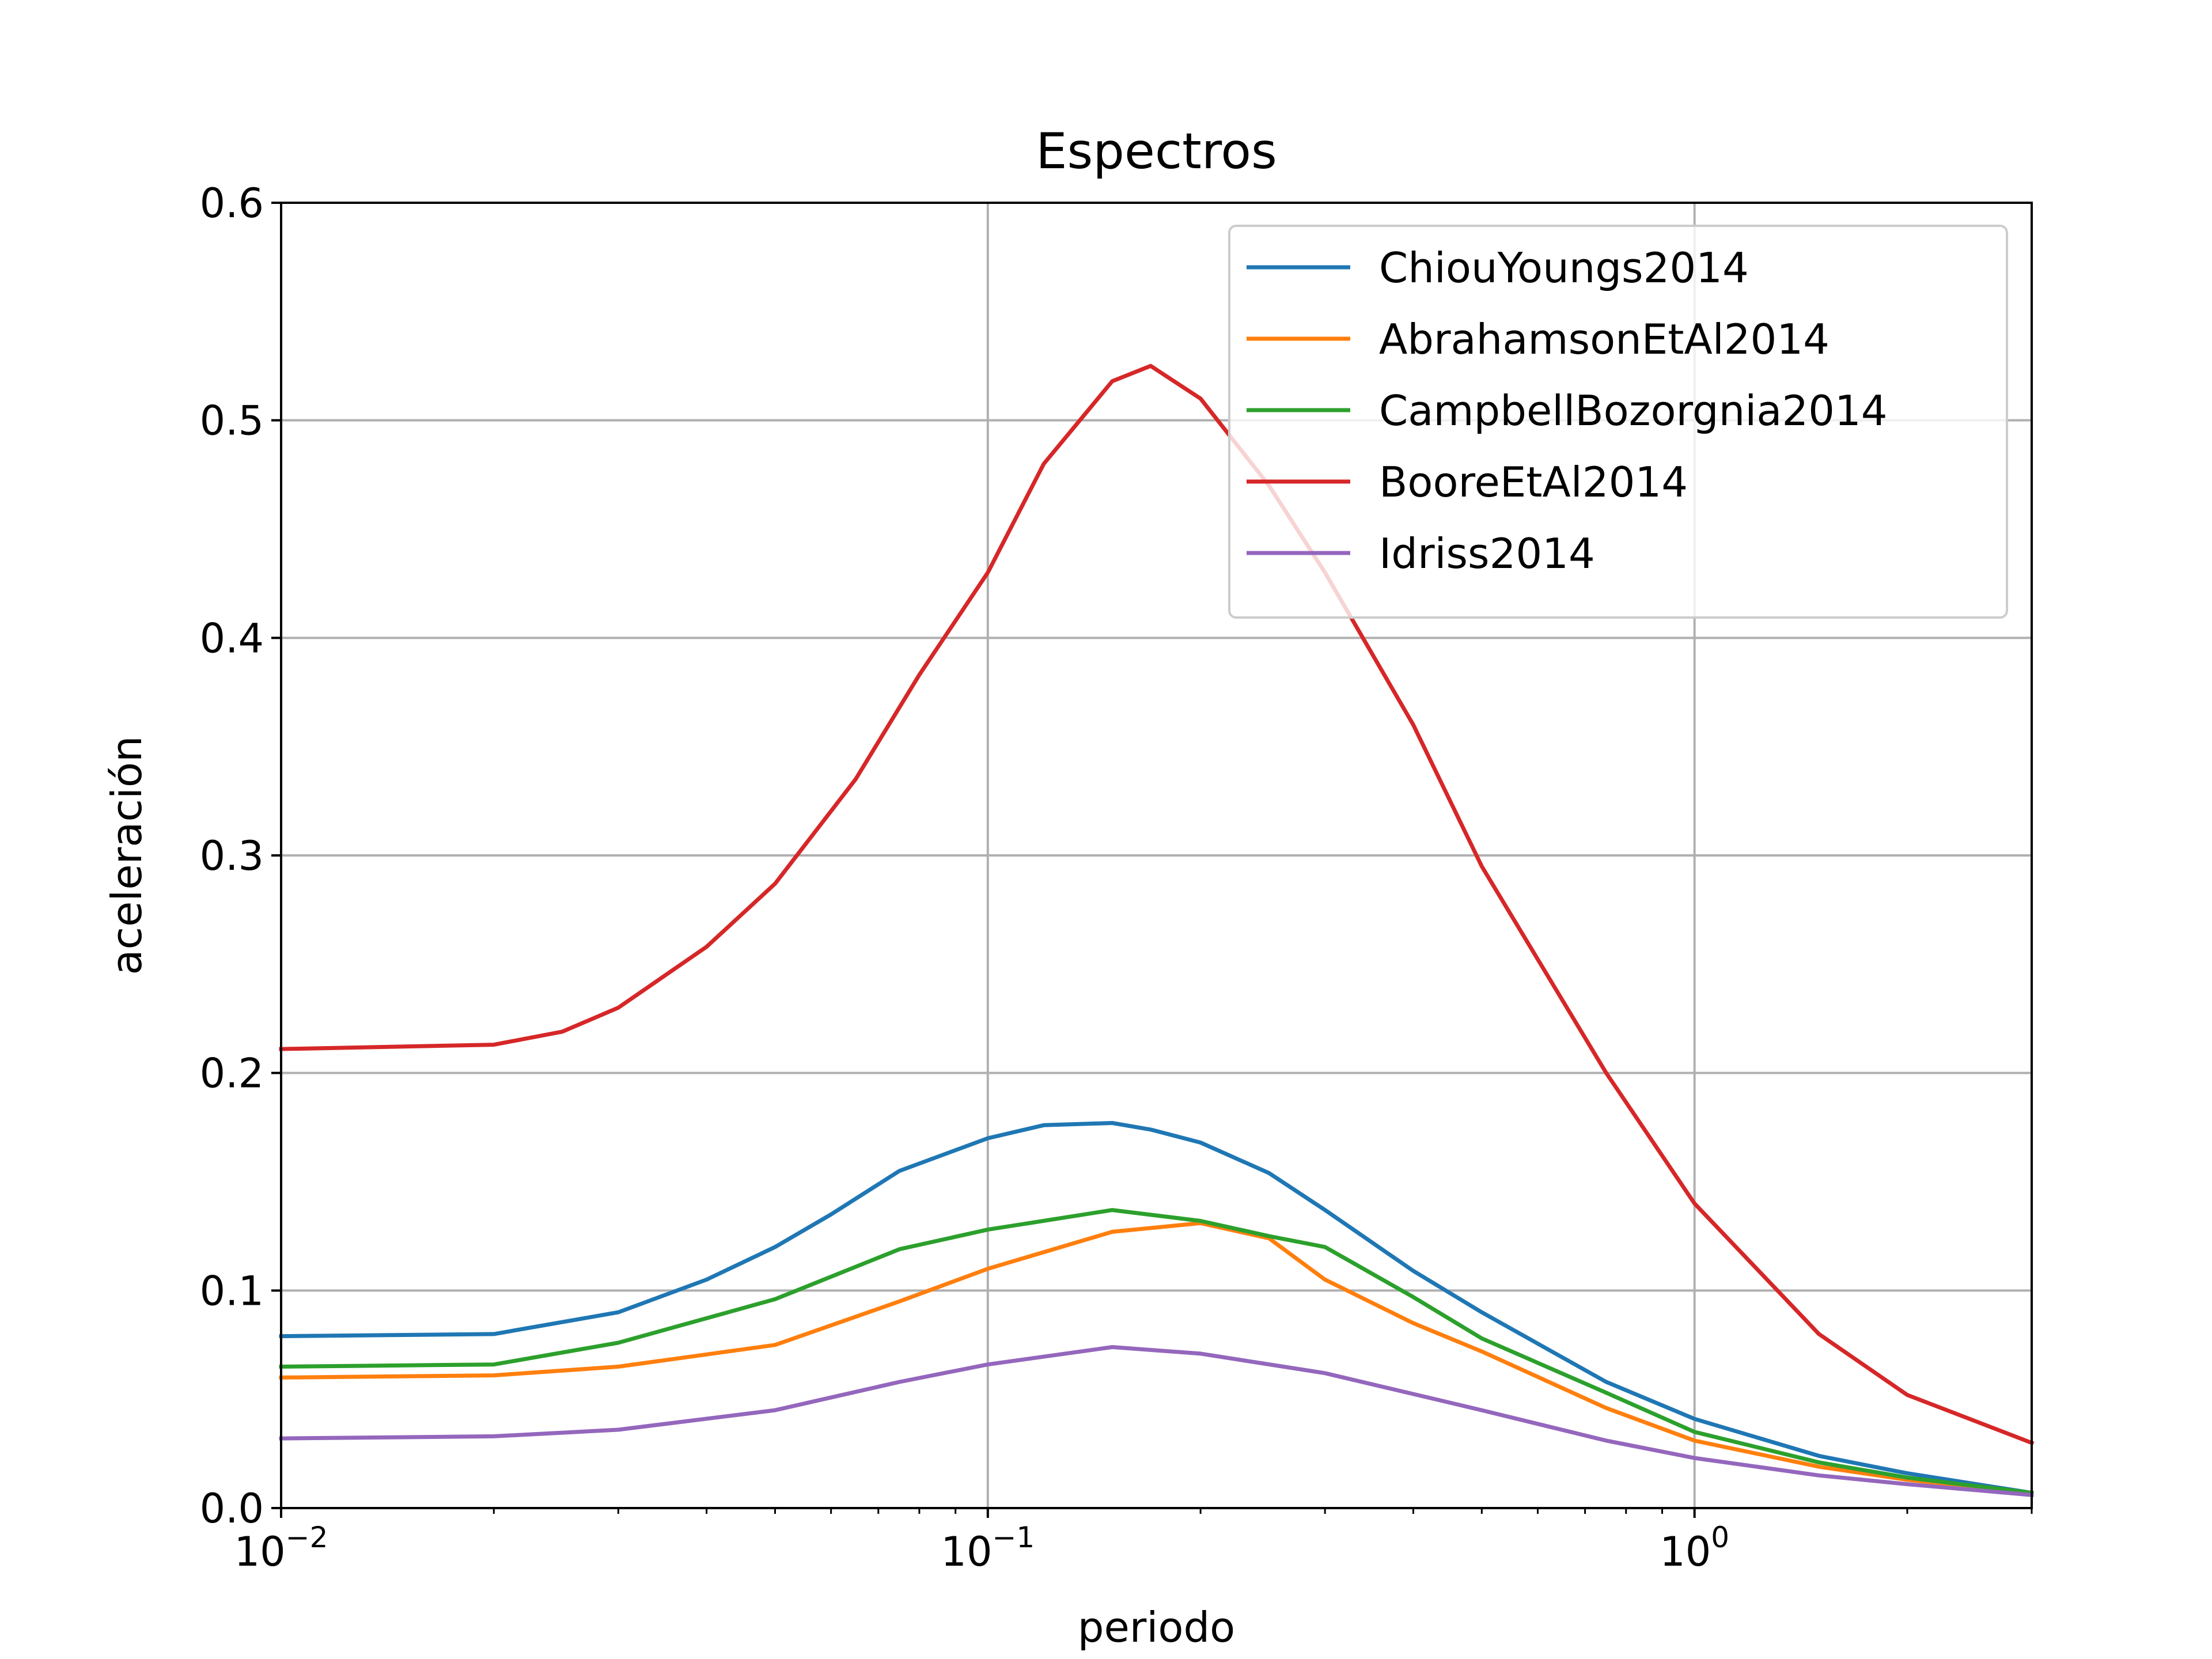  Describe the element at coordinates (1014, 1537) in the screenshot. I see `x-tick-exponent: −1` at that location.